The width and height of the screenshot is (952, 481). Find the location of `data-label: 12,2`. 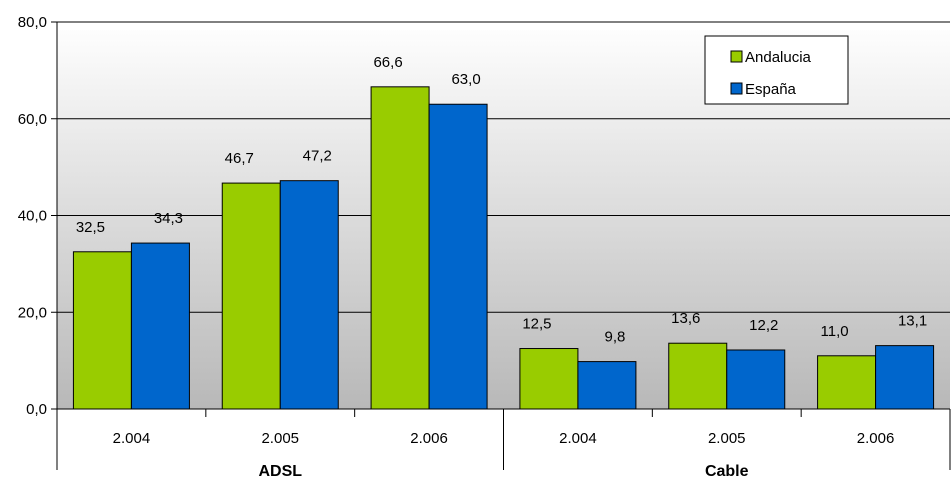

data-label: 12,2 is located at coordinates (763, 325).